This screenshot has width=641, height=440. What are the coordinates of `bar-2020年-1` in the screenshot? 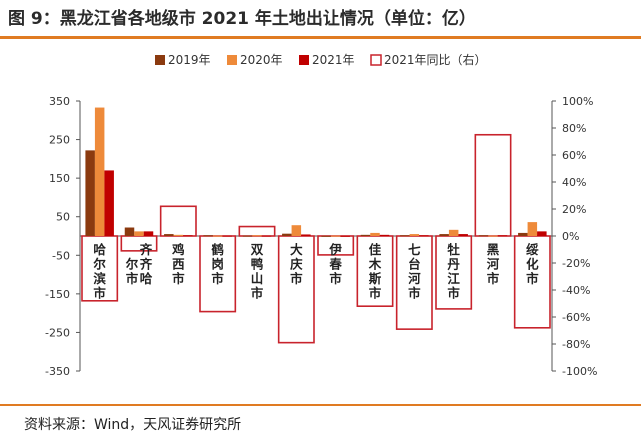 It's located at (139, 233).